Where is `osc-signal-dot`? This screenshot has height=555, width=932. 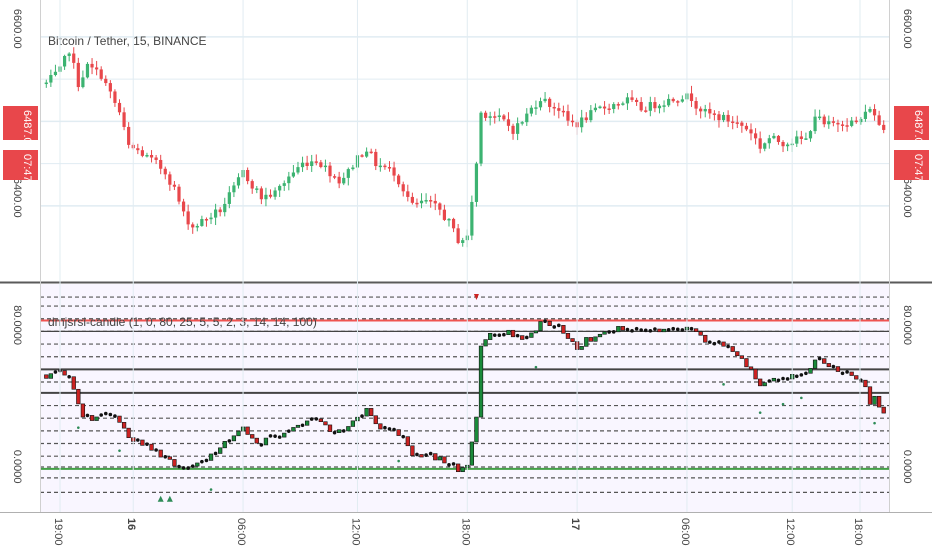 osc-signal-dot is located at coordinates (398, 461).